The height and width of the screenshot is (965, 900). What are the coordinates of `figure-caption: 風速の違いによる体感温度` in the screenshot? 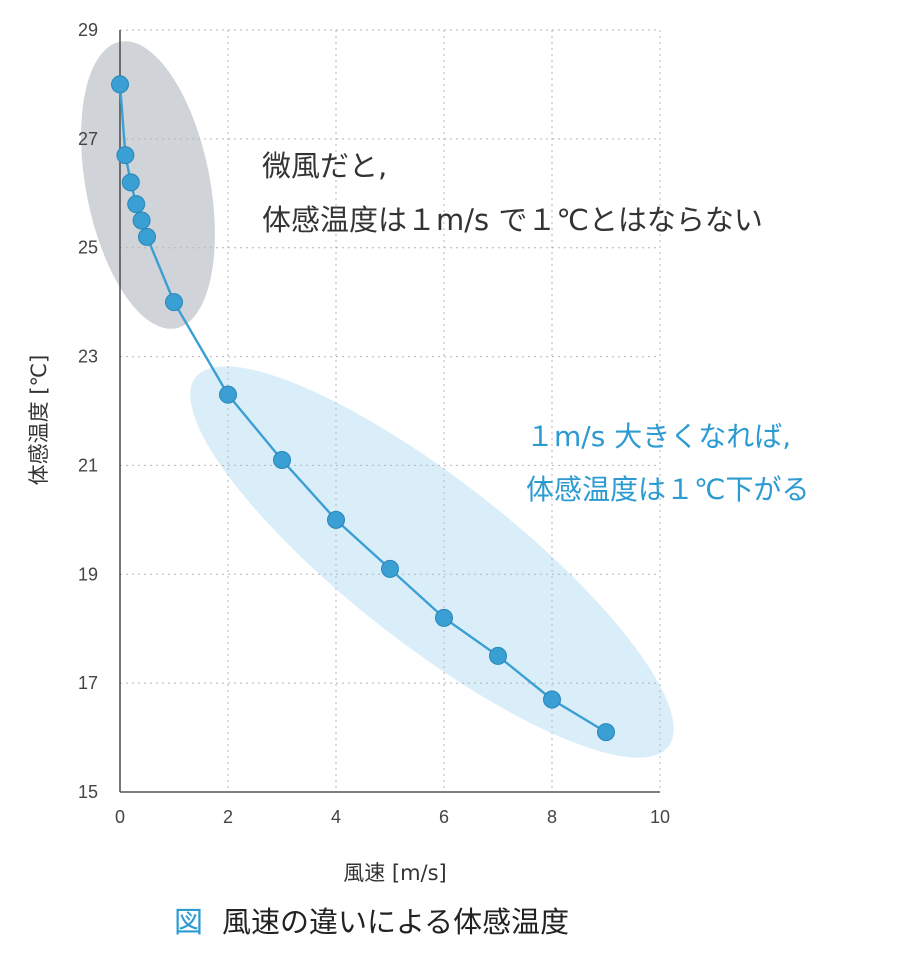 It's located at (395, 922).